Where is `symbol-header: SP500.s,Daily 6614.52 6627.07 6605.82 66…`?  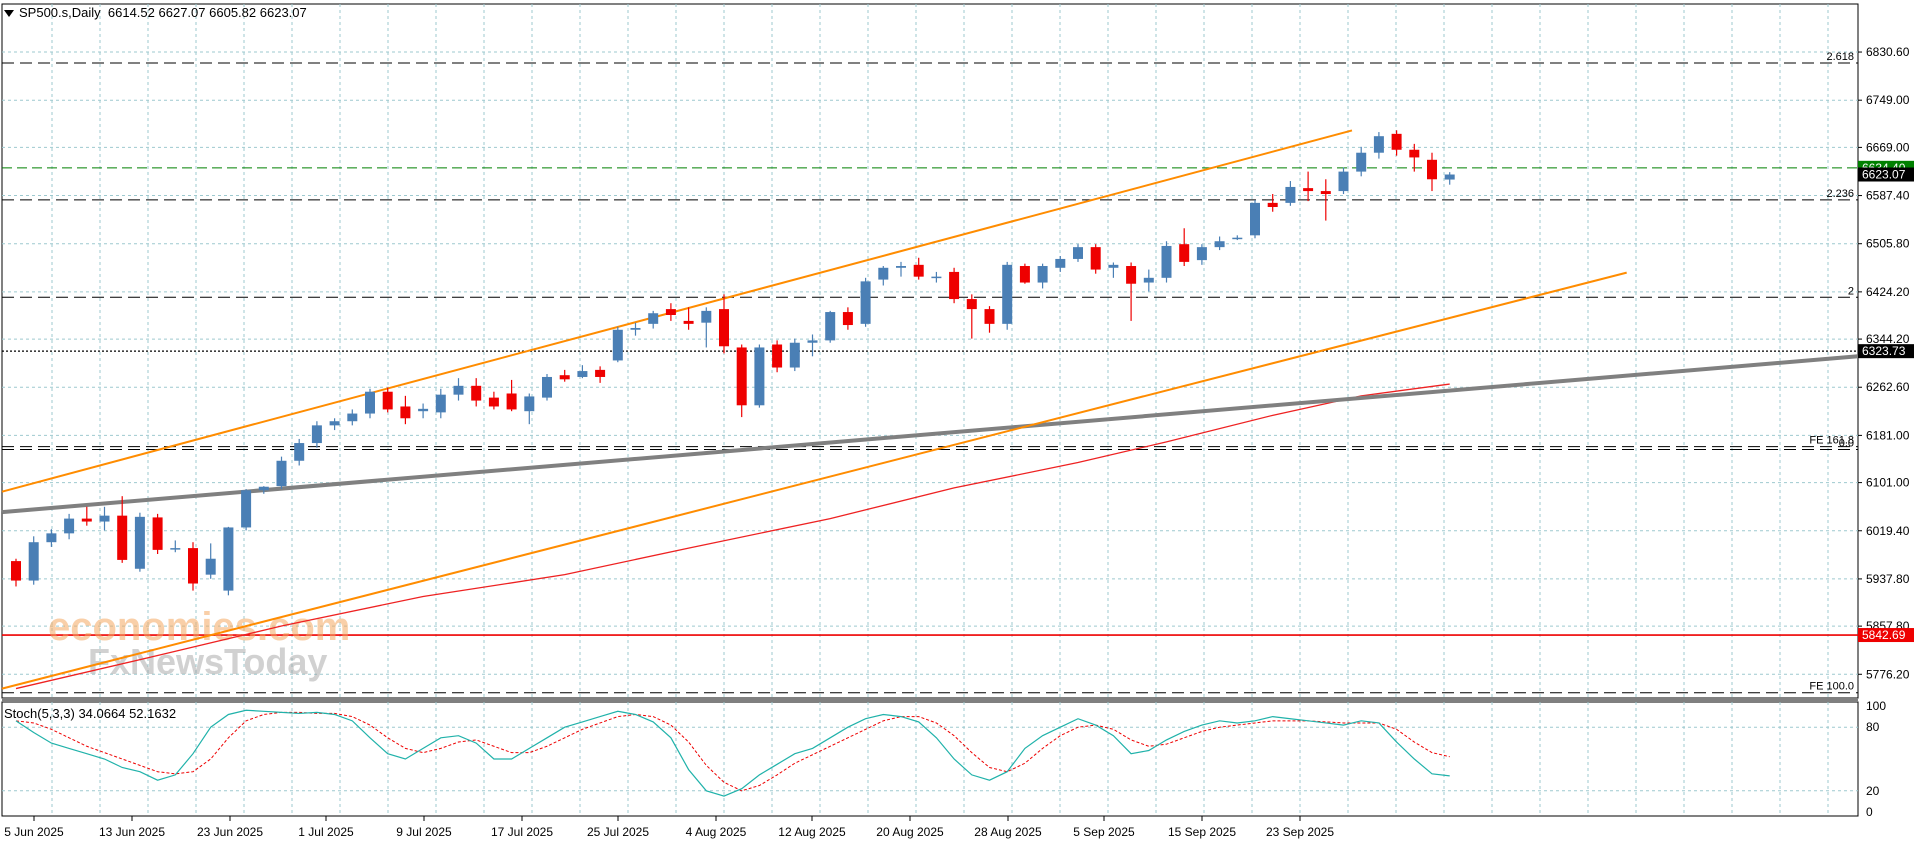
symbol-header: SP500.s,Daily 6614.52 6627.07 6605.82 66… is located at coordinates (155, 12).